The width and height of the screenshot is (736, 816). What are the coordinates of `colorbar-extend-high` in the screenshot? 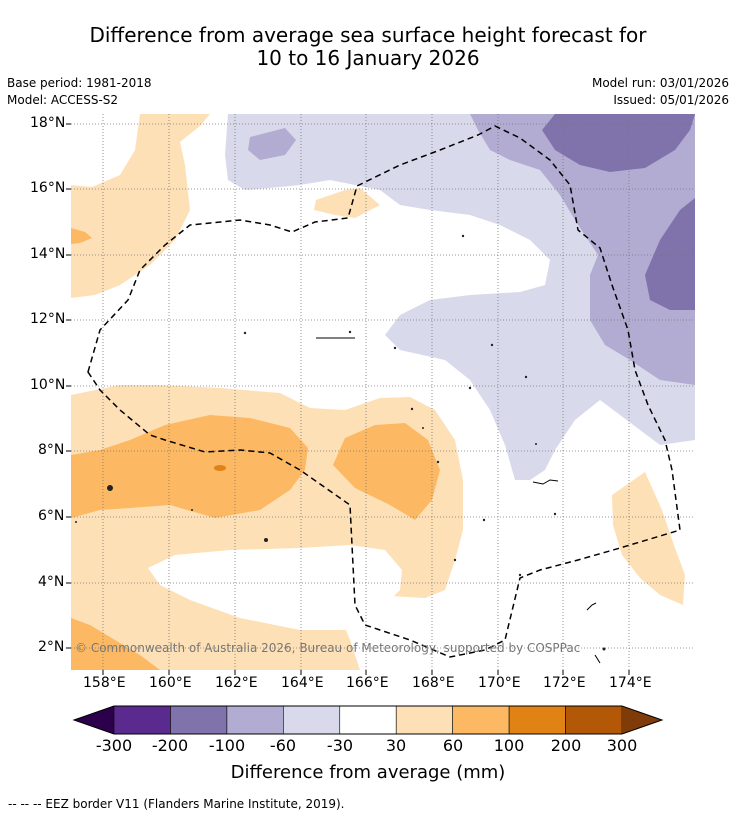 It's located at (642, 720).